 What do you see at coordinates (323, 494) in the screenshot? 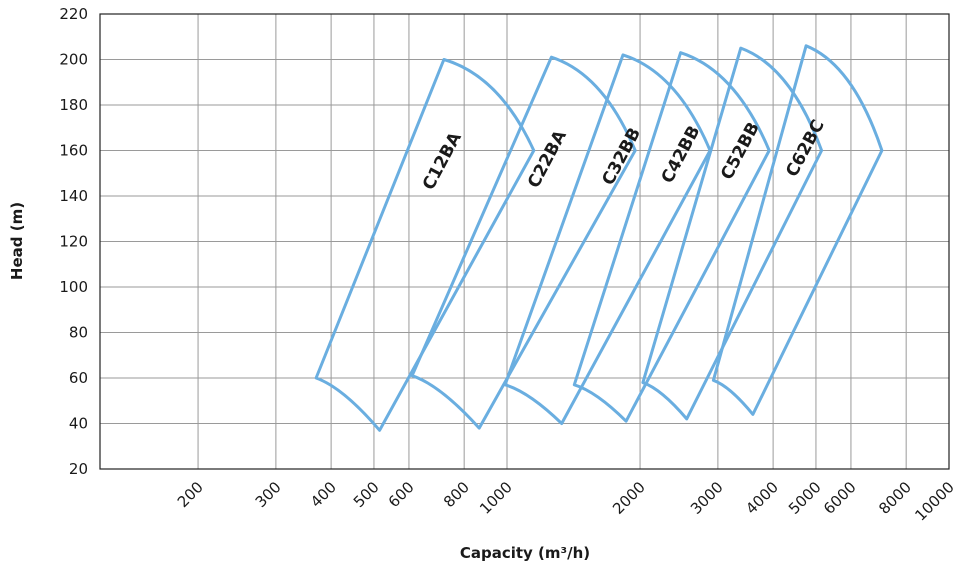
I see `x-tick-label: 400` at bounding box center [323, 494].